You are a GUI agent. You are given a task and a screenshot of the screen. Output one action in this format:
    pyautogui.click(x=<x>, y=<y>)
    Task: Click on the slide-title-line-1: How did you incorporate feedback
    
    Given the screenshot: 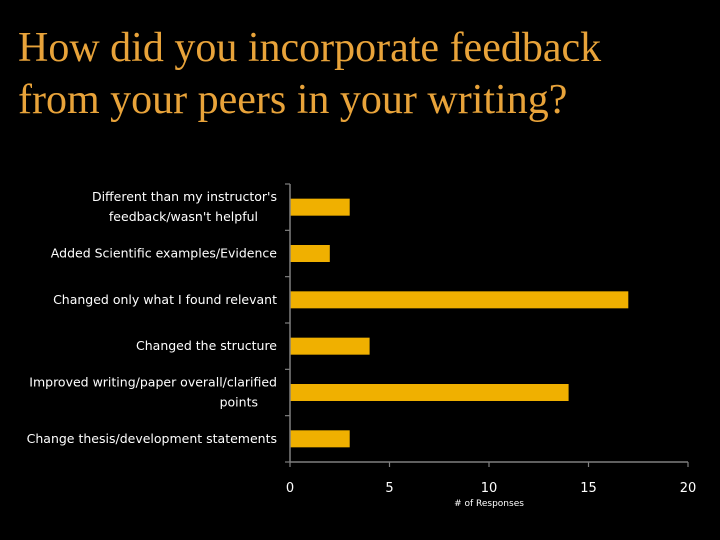 What is the action you would take?
    pyautogui.click(x=310, y=48)
    